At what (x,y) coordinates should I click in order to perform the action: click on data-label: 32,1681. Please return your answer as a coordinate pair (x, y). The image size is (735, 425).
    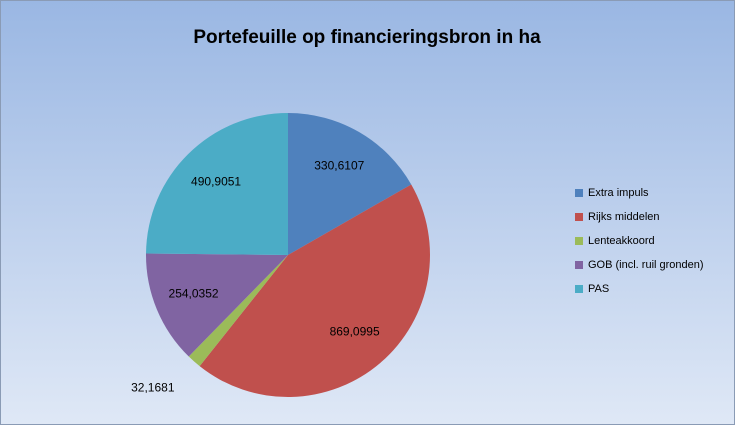
    Looking at the image, I should click on (153, 387).